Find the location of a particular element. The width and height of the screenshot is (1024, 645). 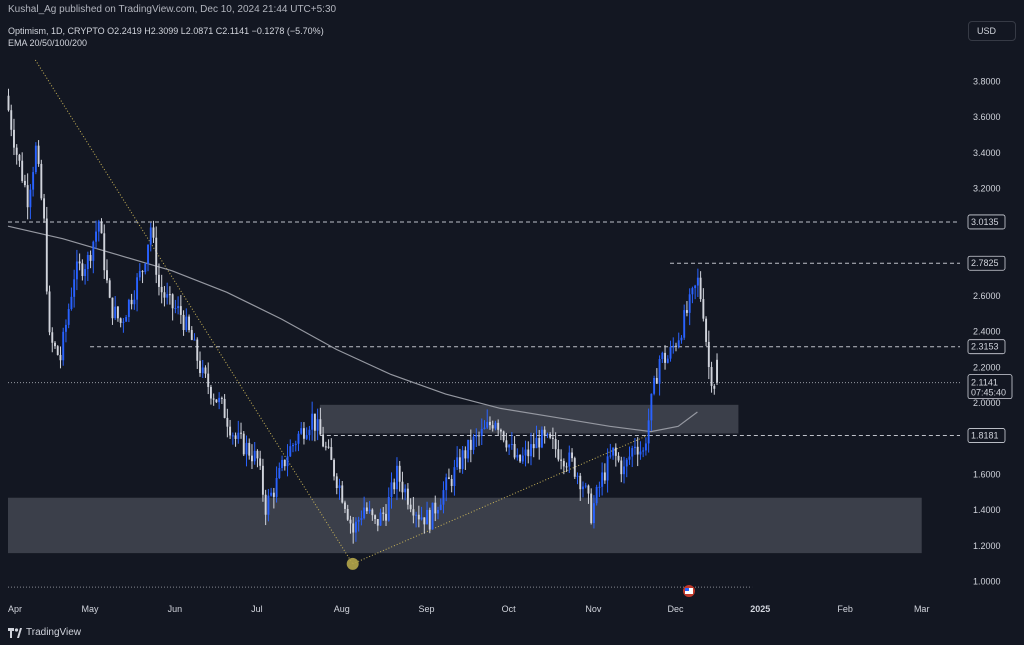

level-tag: 3.0135 is located at coordinates (986, 222).